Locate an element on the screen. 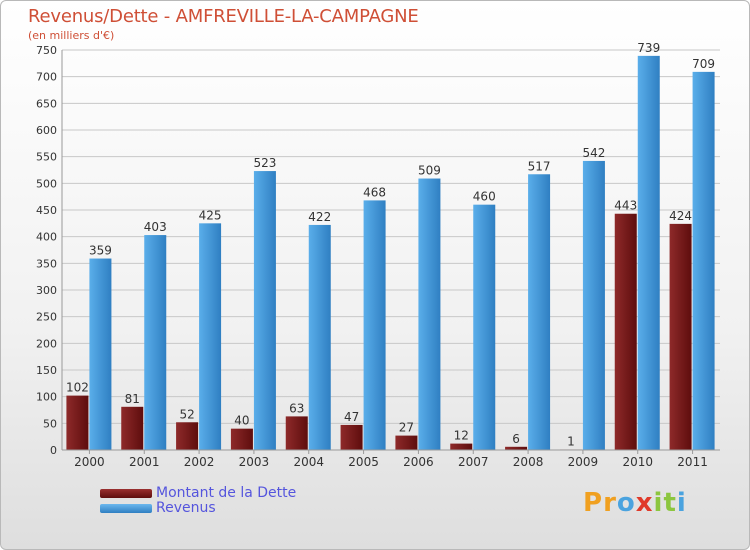 The height and width of the screenshot is (550, 750). y-tick-label: 0 is located at coordinates (53, 450).